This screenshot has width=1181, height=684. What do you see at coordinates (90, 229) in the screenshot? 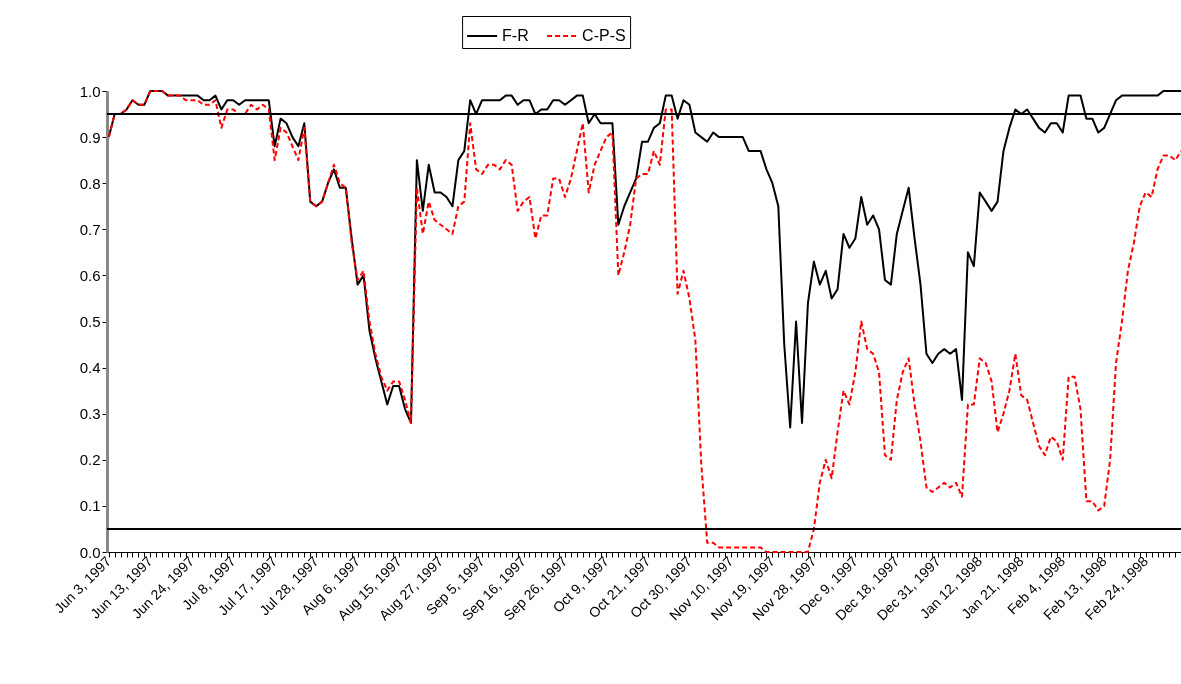
I see `y-tick-label: 0.7` at bounding box center [90, 229].